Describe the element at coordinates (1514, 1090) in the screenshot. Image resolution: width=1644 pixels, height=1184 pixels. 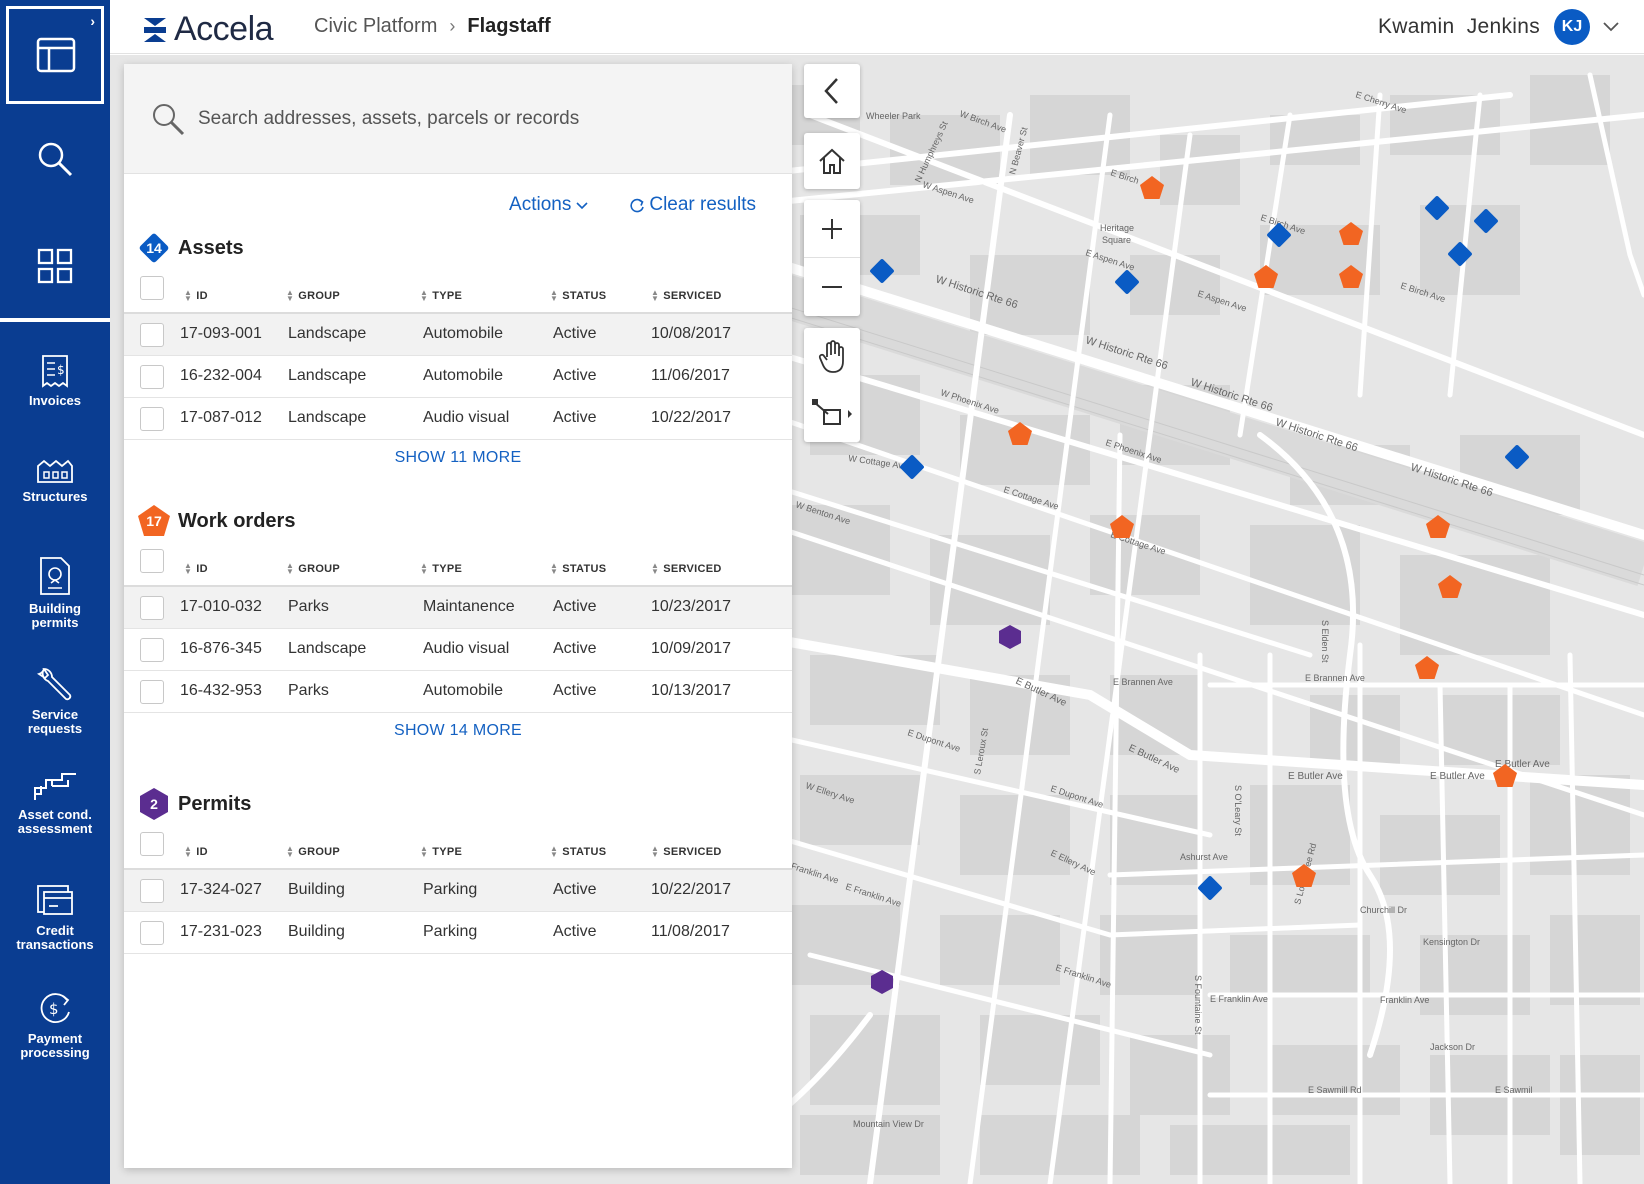
I see `svg-text: E Sawmil` at that location.